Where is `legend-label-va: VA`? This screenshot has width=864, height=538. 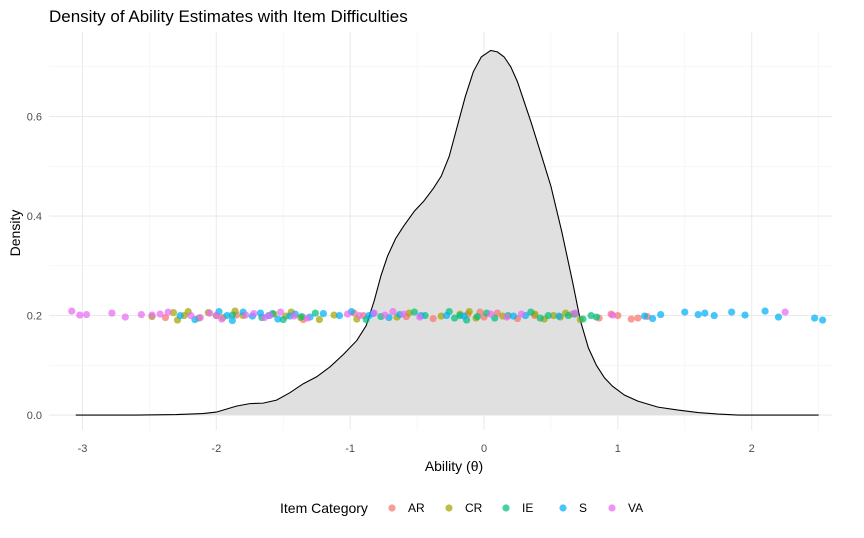
legend-label-va: VA is located at coordinates (635, 508).